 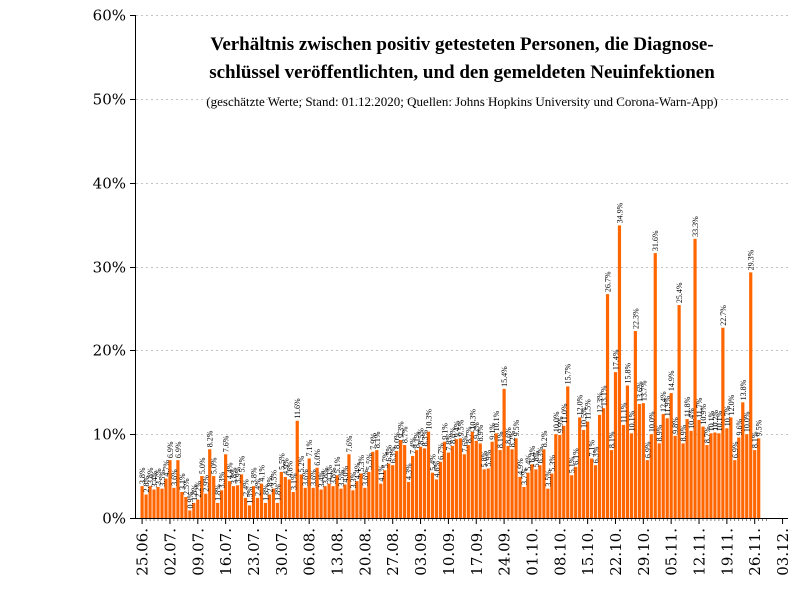 I want to click on x-tick-label: 16.07., so click(x=226, y=552).